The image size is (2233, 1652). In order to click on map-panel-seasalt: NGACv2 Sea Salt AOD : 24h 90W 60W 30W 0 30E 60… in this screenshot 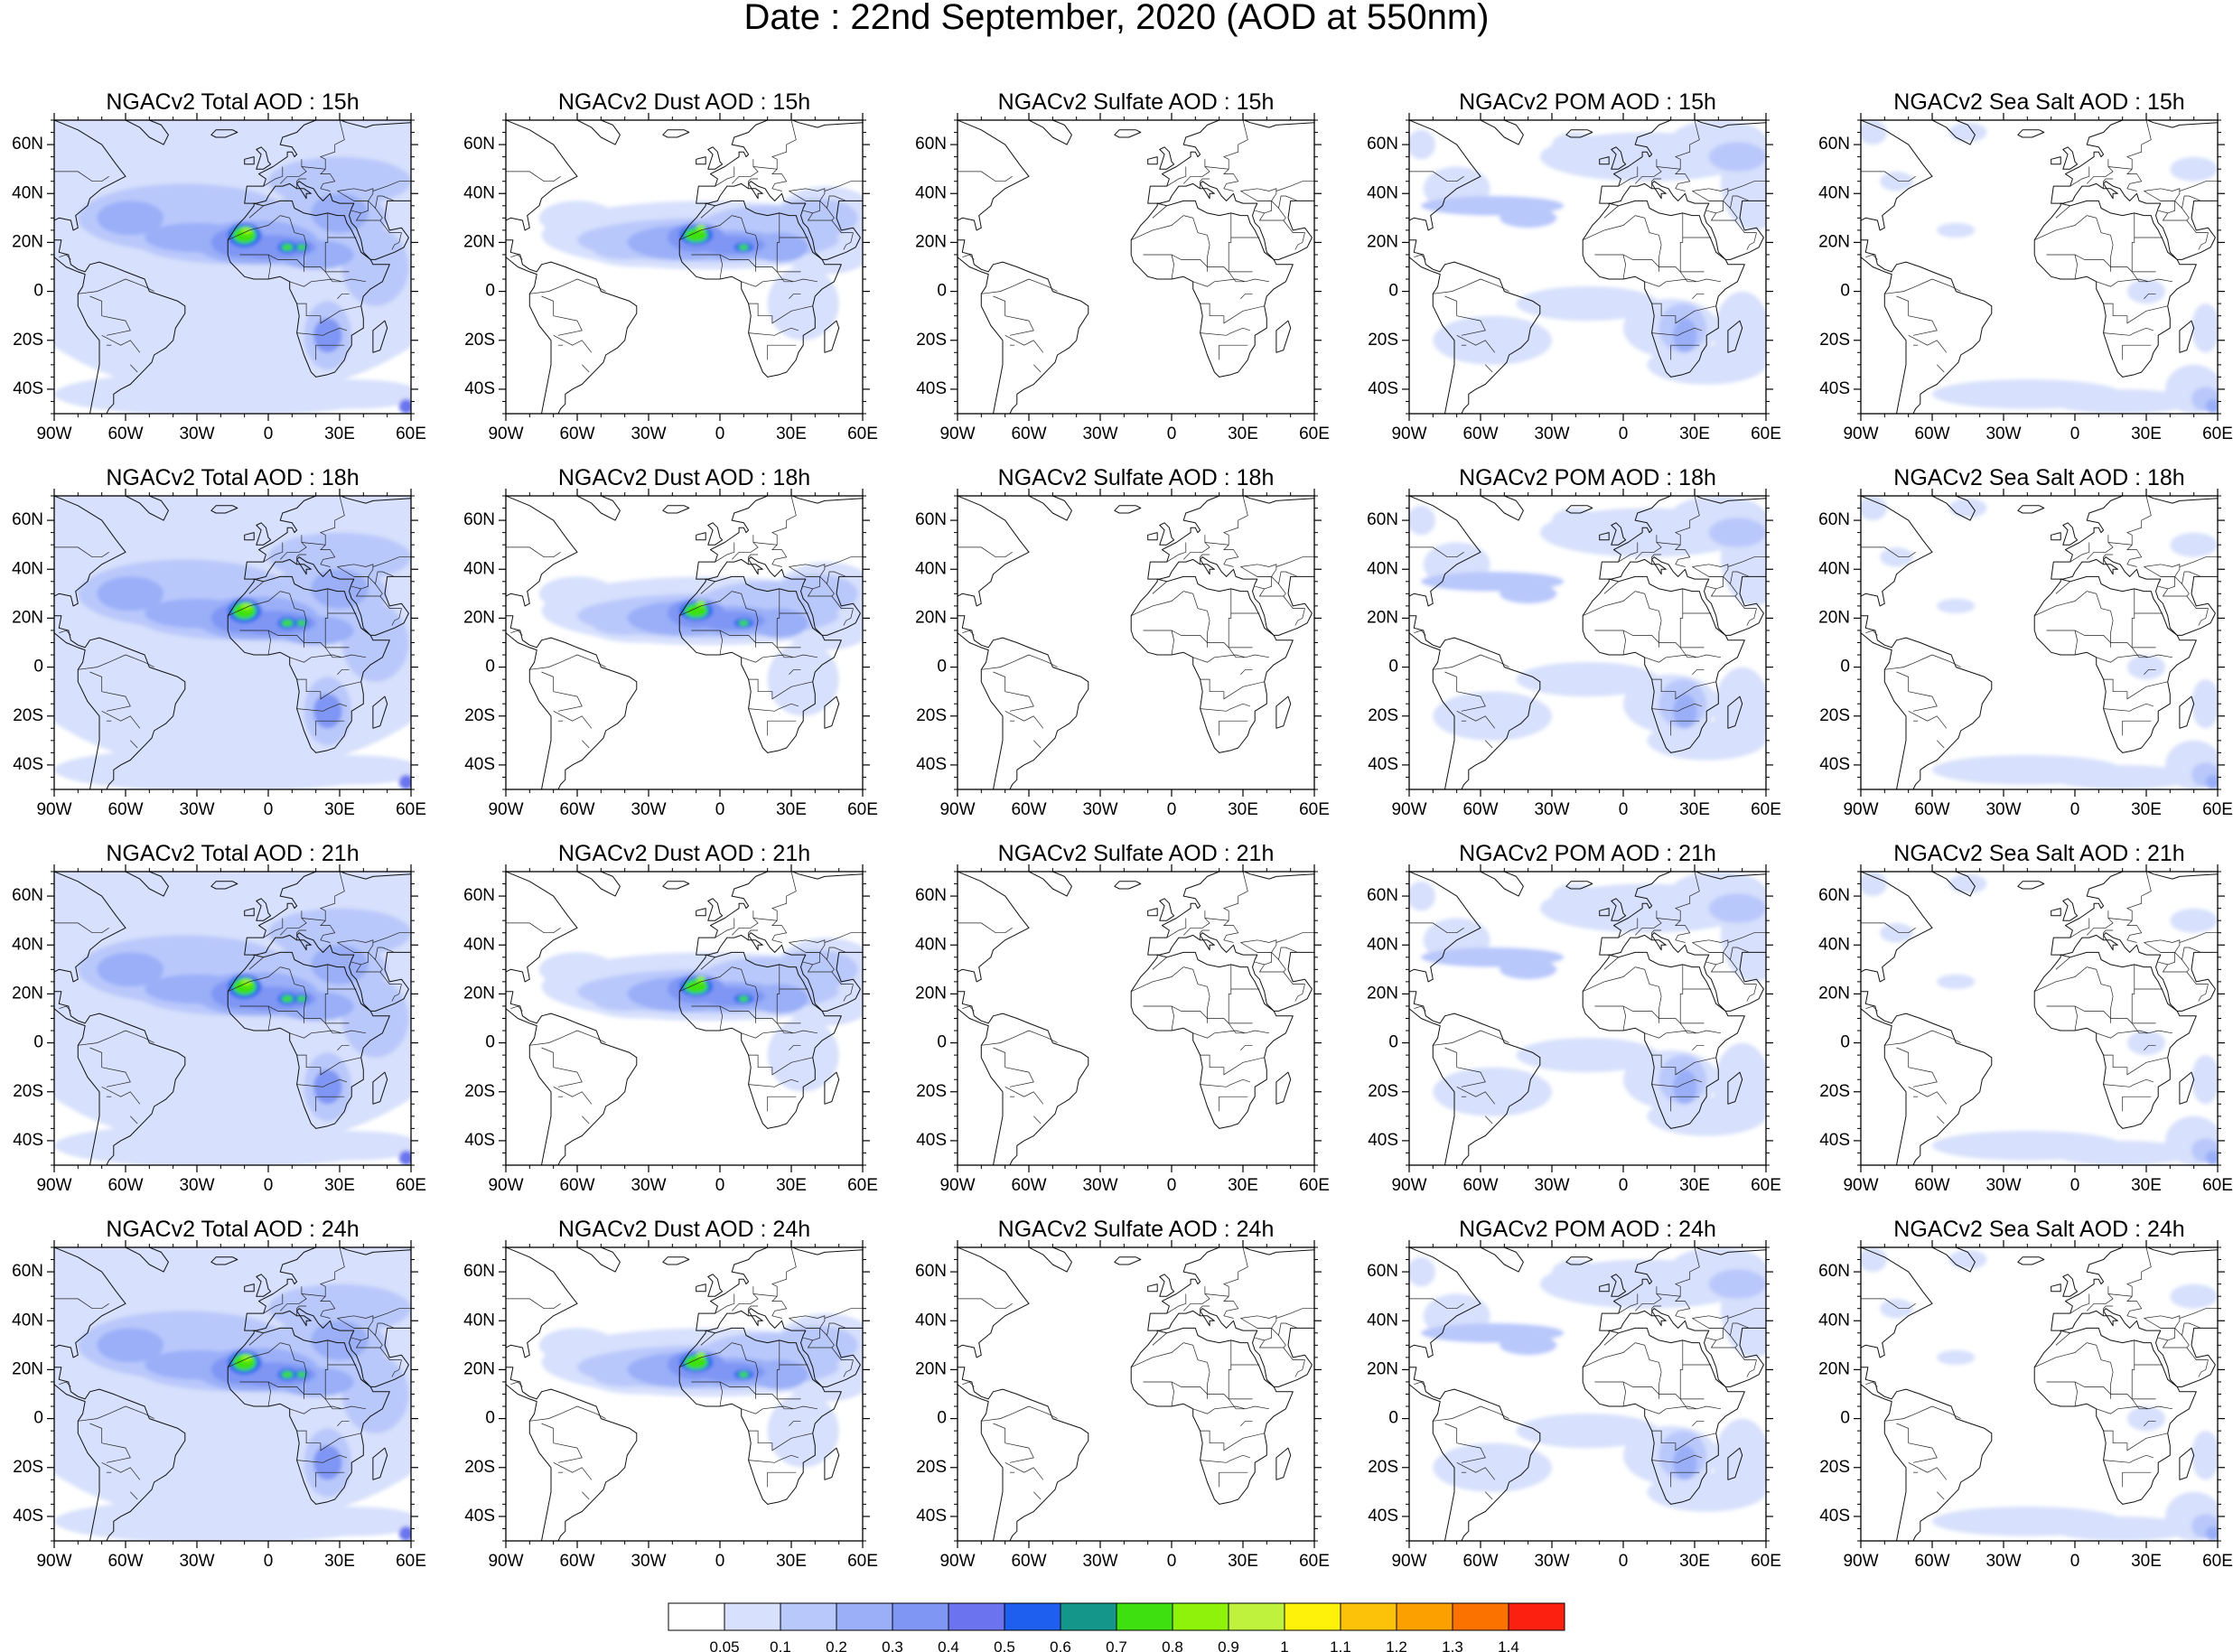, I will do `click(2025, 1394)`.